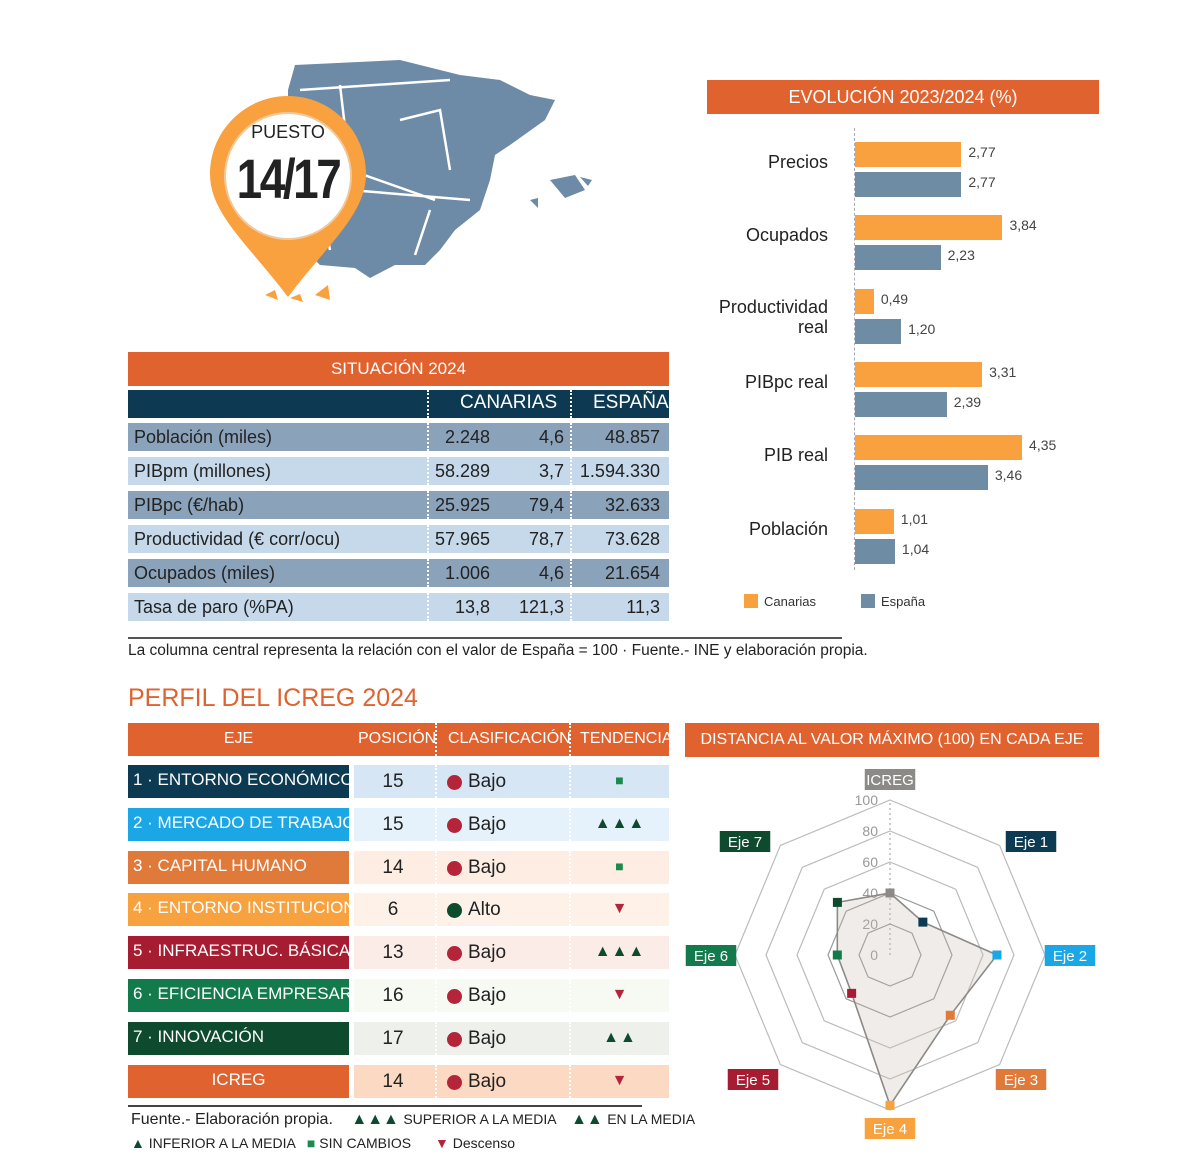 The width and height of the screenshot is (1200, 1175). Describe the element at coordinates (232, 1119) in the screenshot. I see `perfil-source: Fuente.- Elaboración propia.` at that location.